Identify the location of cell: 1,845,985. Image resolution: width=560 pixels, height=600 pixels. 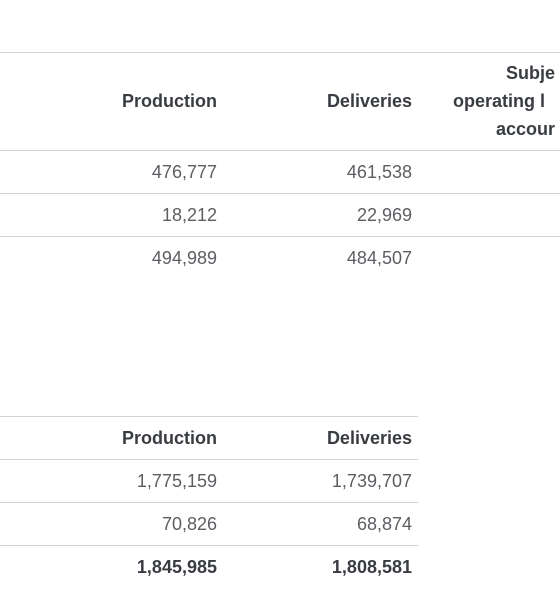
(176, 567).